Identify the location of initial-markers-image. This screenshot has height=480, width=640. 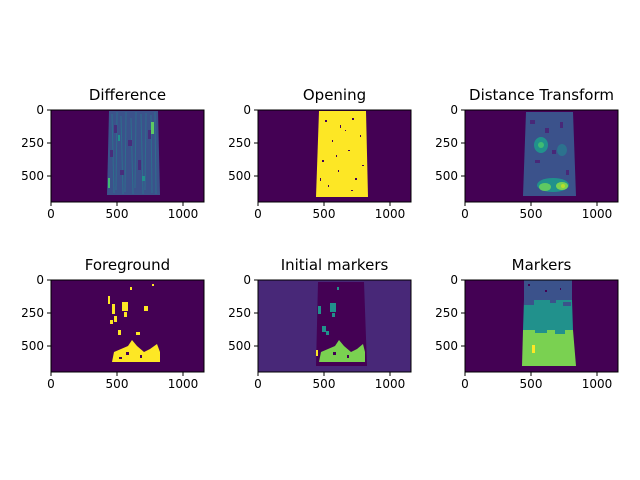
(334, 326).